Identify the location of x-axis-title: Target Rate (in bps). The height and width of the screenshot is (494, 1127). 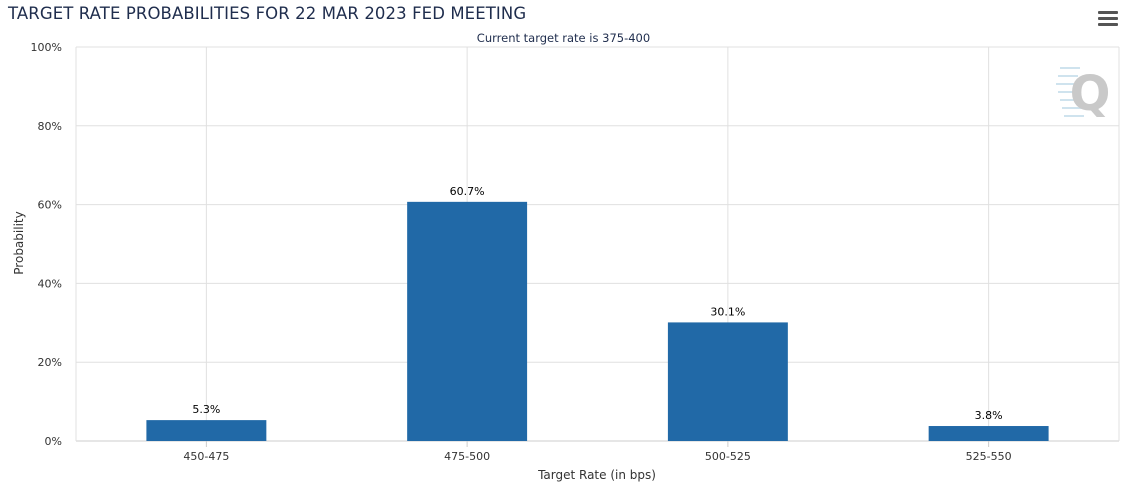
(596, 475).